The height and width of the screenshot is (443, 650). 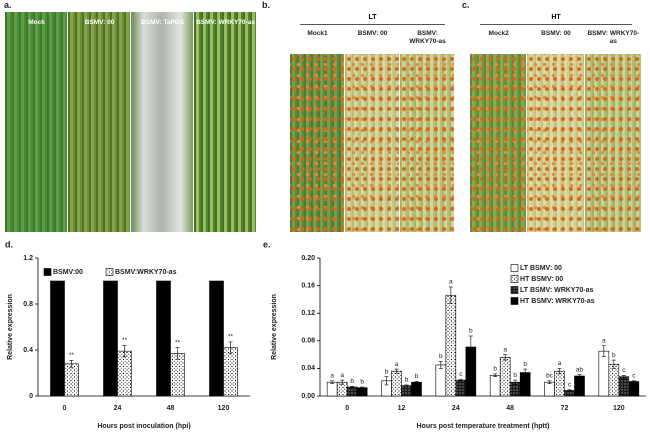 I want to click on y-tick-label: 0, so click(x=31, y=396).